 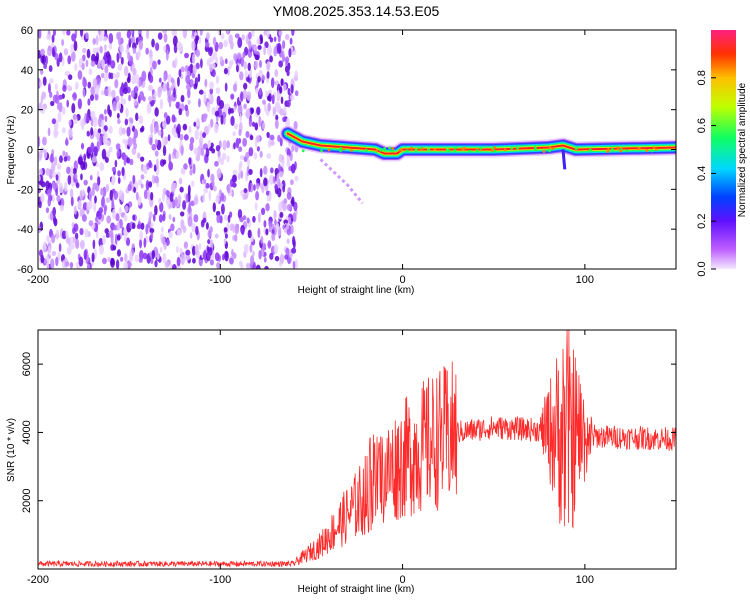 I want to click on spectrogram-ylabel: Frequency (Hz), so click(x=11, y=150).